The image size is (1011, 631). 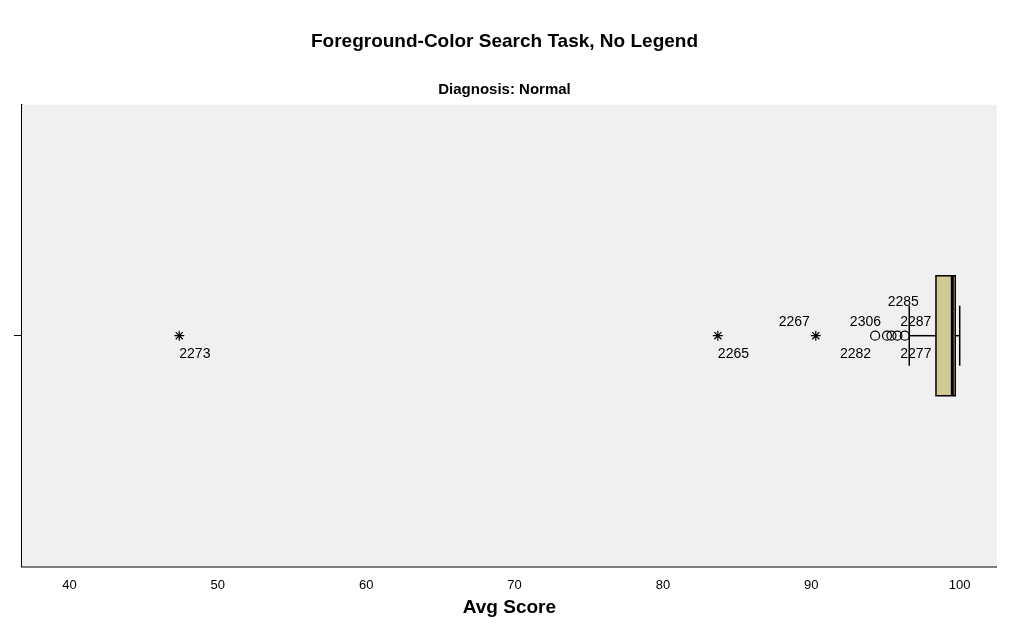 I want to click on x-tick-label: 80, so click(x=663, y=584).